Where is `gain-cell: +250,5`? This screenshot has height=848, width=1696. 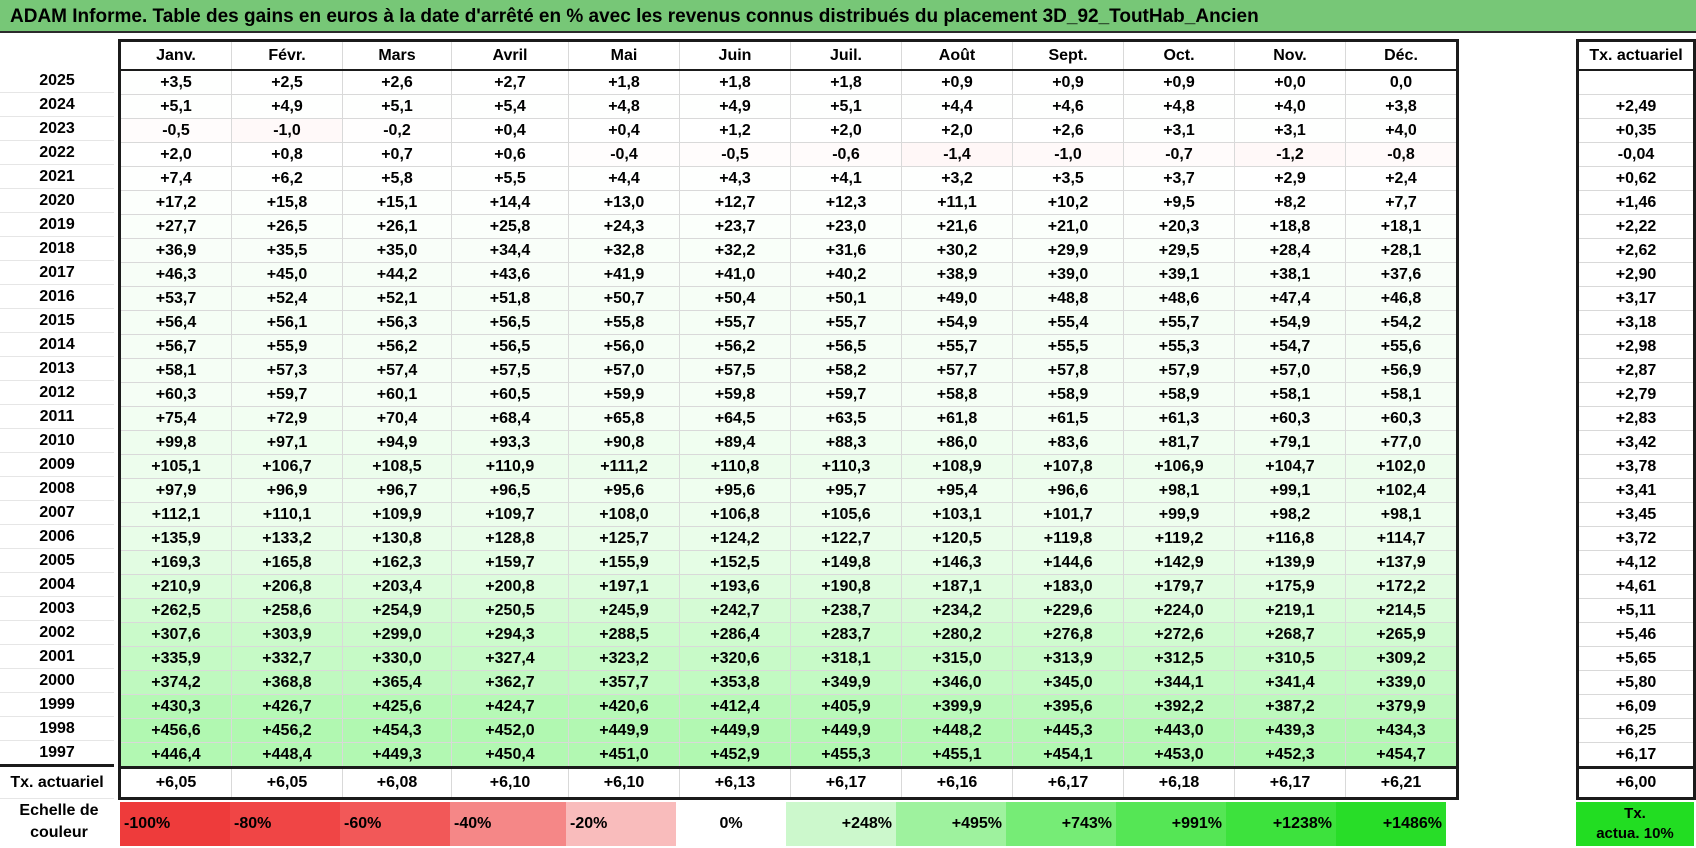
gain-cell: +250,5 is located at coordinates (510, 610).